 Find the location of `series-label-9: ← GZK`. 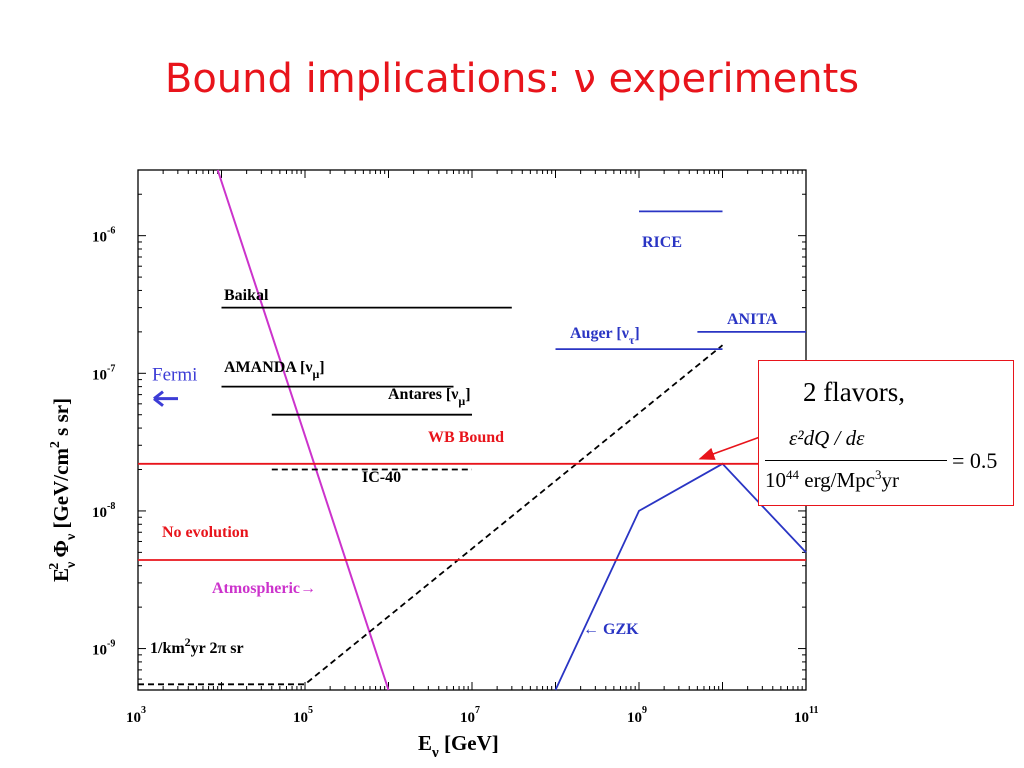

series-label-9: ← GZK is located at coordinates (611, 629).